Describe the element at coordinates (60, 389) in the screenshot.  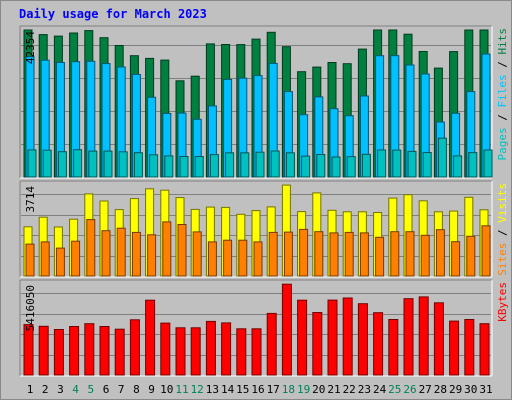
I see `x-tick-label: 3` at that location.